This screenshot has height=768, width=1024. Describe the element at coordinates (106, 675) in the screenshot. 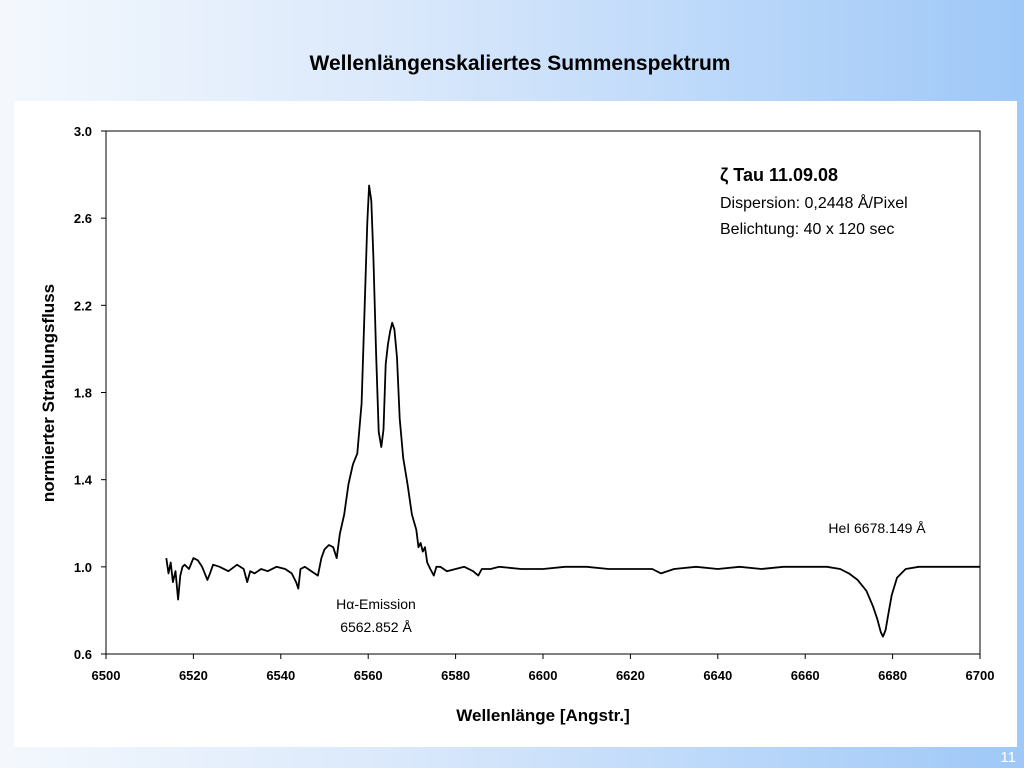

I see `x-tick-label: 6500` at that location.